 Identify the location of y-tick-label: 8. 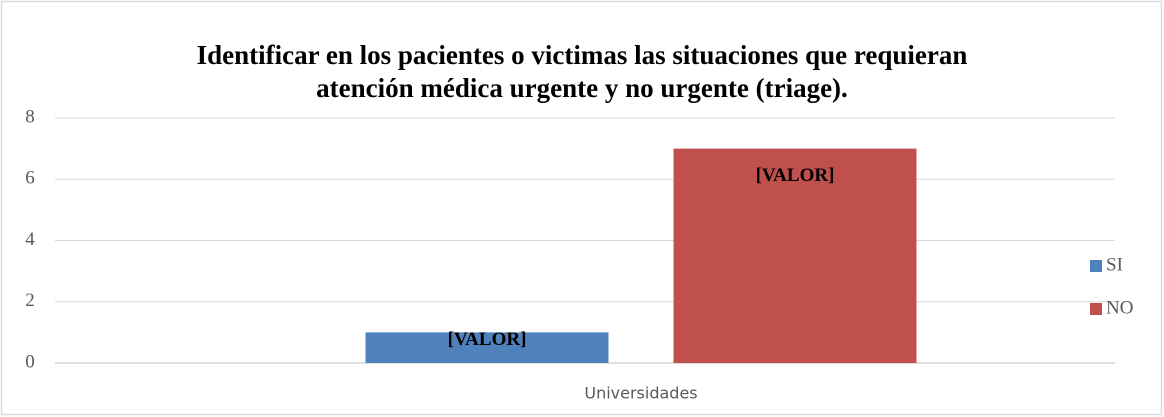
(30, 116).